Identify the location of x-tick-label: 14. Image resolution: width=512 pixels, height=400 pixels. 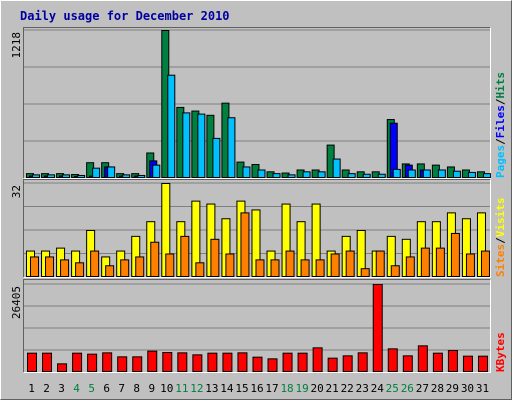
(227, 388).